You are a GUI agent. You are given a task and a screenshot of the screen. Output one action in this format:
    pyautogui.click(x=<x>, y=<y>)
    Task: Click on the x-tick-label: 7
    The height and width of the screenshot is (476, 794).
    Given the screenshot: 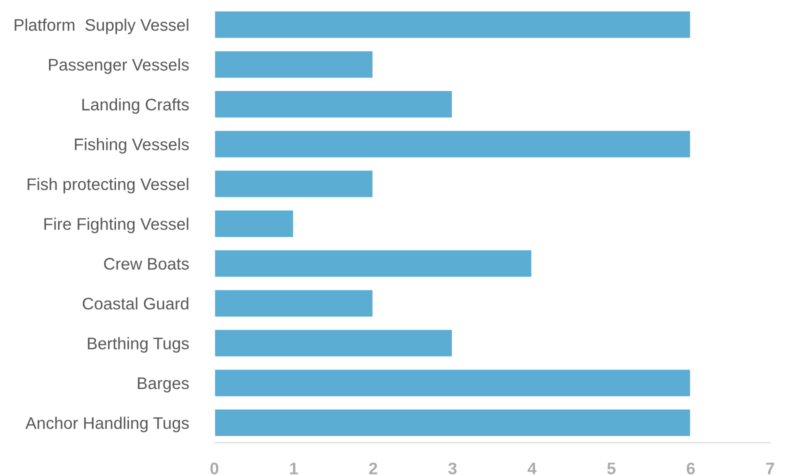 What is the action you would take?
    pyautogui.click(x=770, y=468)
    